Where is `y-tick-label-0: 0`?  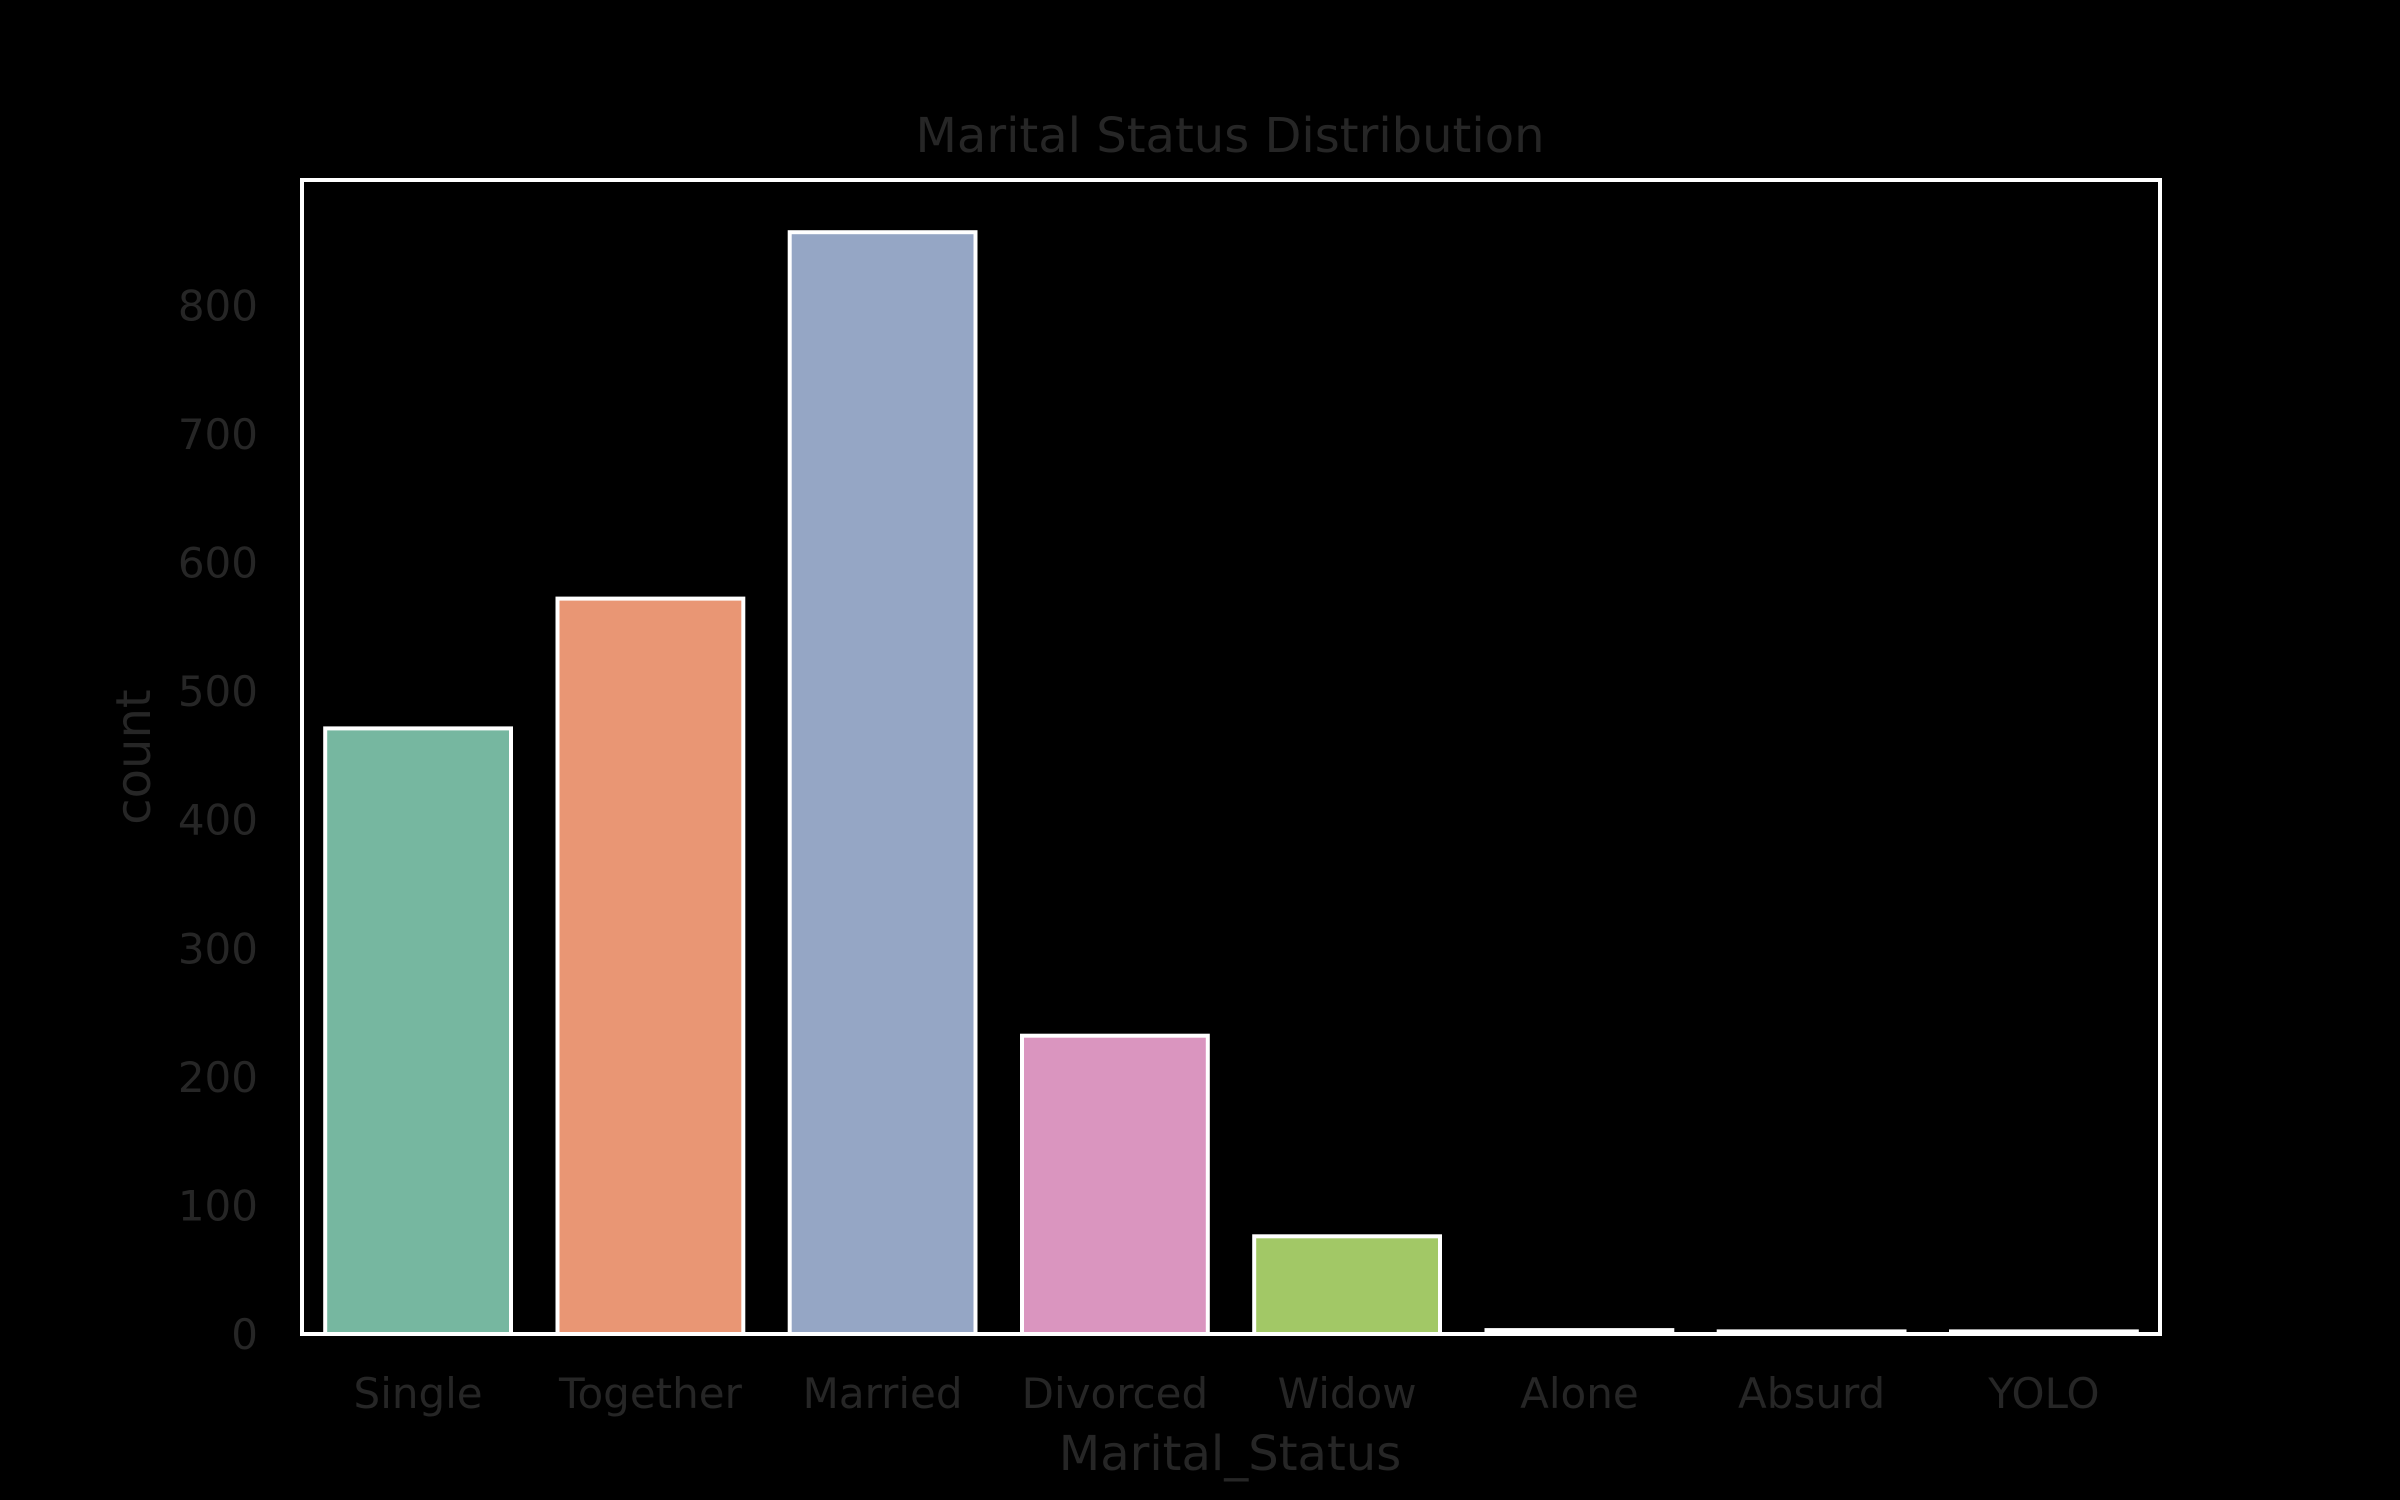 y-tick-label-0: 0 is located at coordinates (244, 1334).